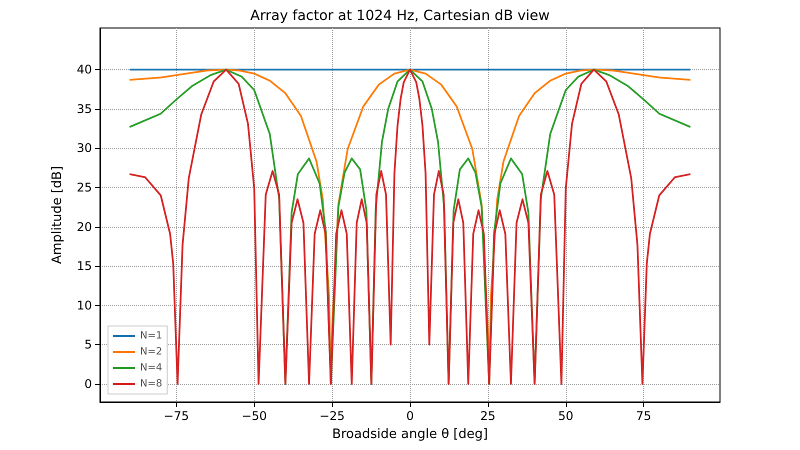 This screenshot has width=800, height=450. I want to click on x-tick-label: 25, so click(488, 416).